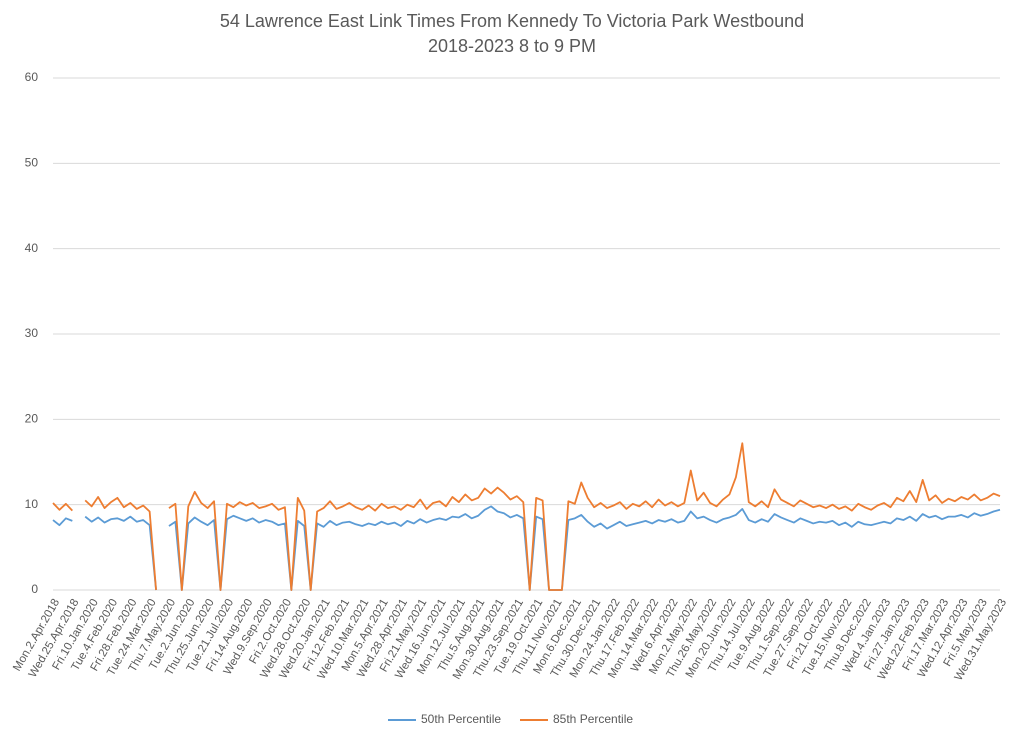 Image resolution: width=1024 pixels, height=742 pixels. What do you see at coordinates (32, 163) in the screenshot?
I see `y-tick-label: 50` at bounding box center [32, 163].